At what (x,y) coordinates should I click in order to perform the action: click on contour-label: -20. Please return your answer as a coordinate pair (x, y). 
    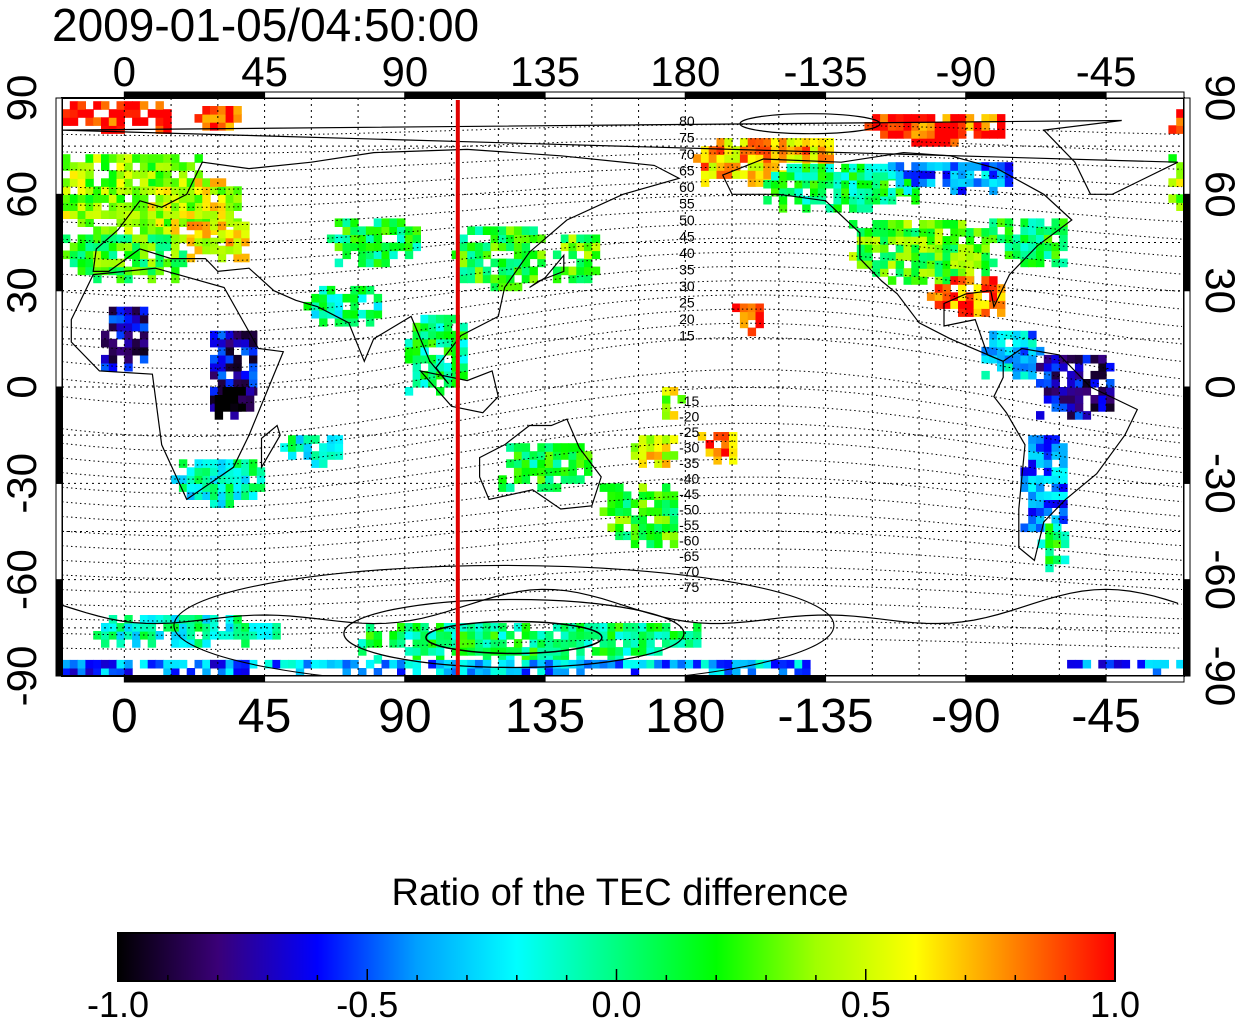
    Looking at the image, I should click on (689, 417).